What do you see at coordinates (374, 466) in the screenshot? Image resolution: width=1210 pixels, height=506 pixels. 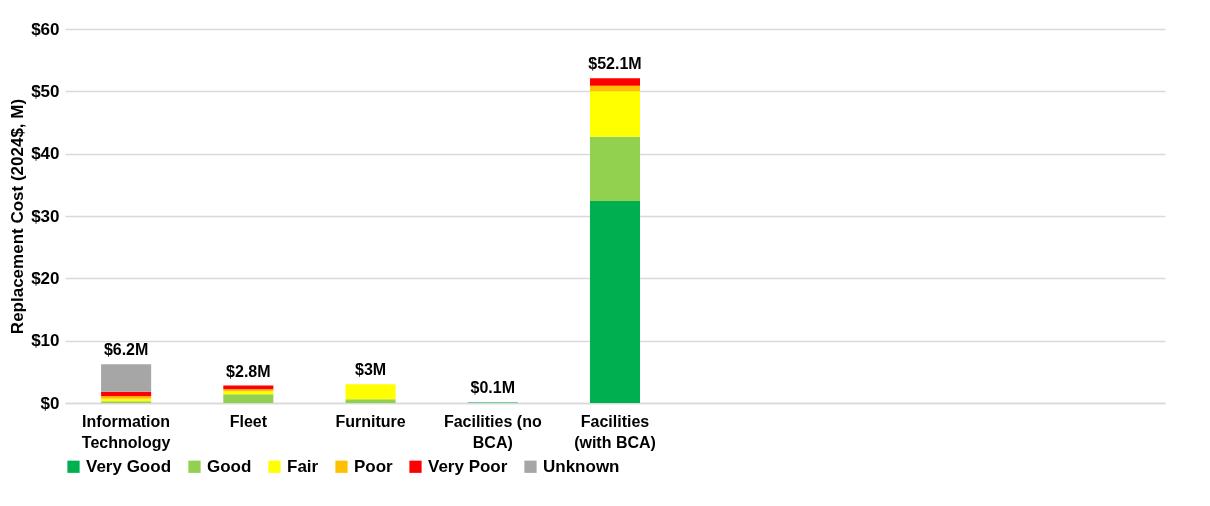 I see `legend-label: Poor` at bounding box center [374, 466].